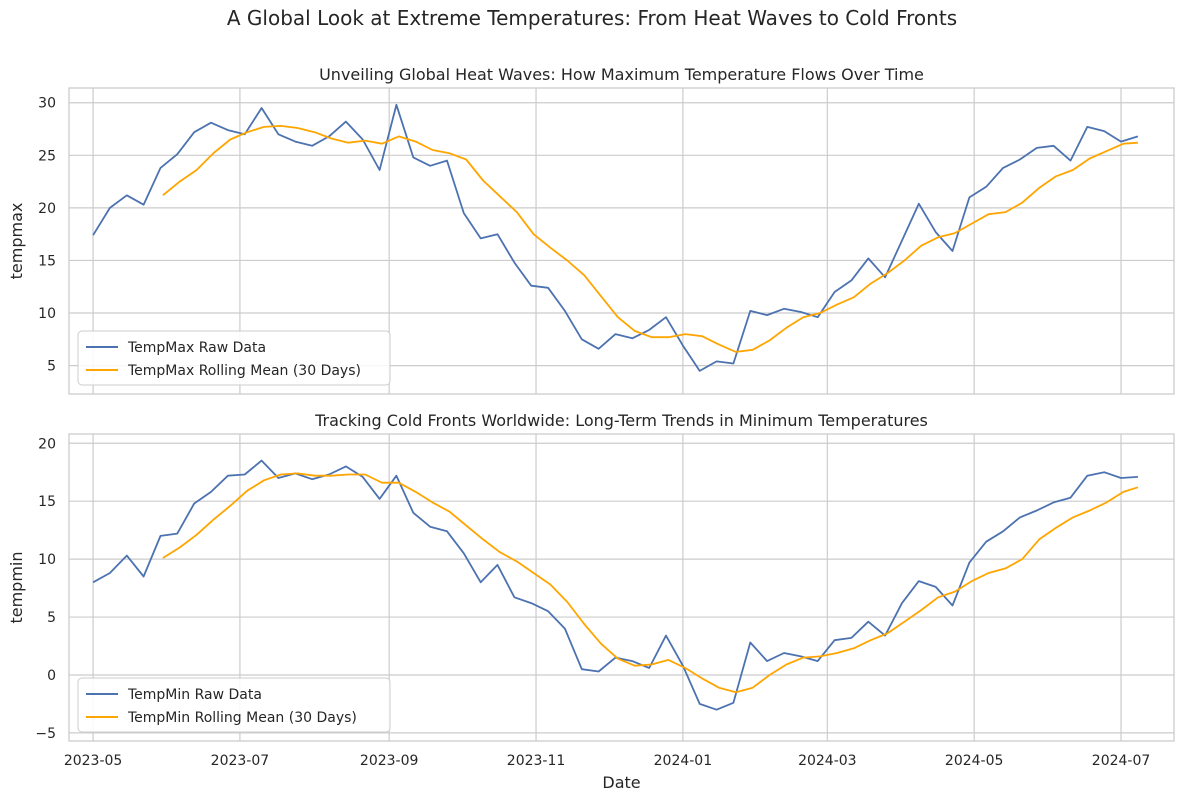 This screenshot has height=802, width=1184. I want to click on y-tick-label: 30, so click(47, 104).